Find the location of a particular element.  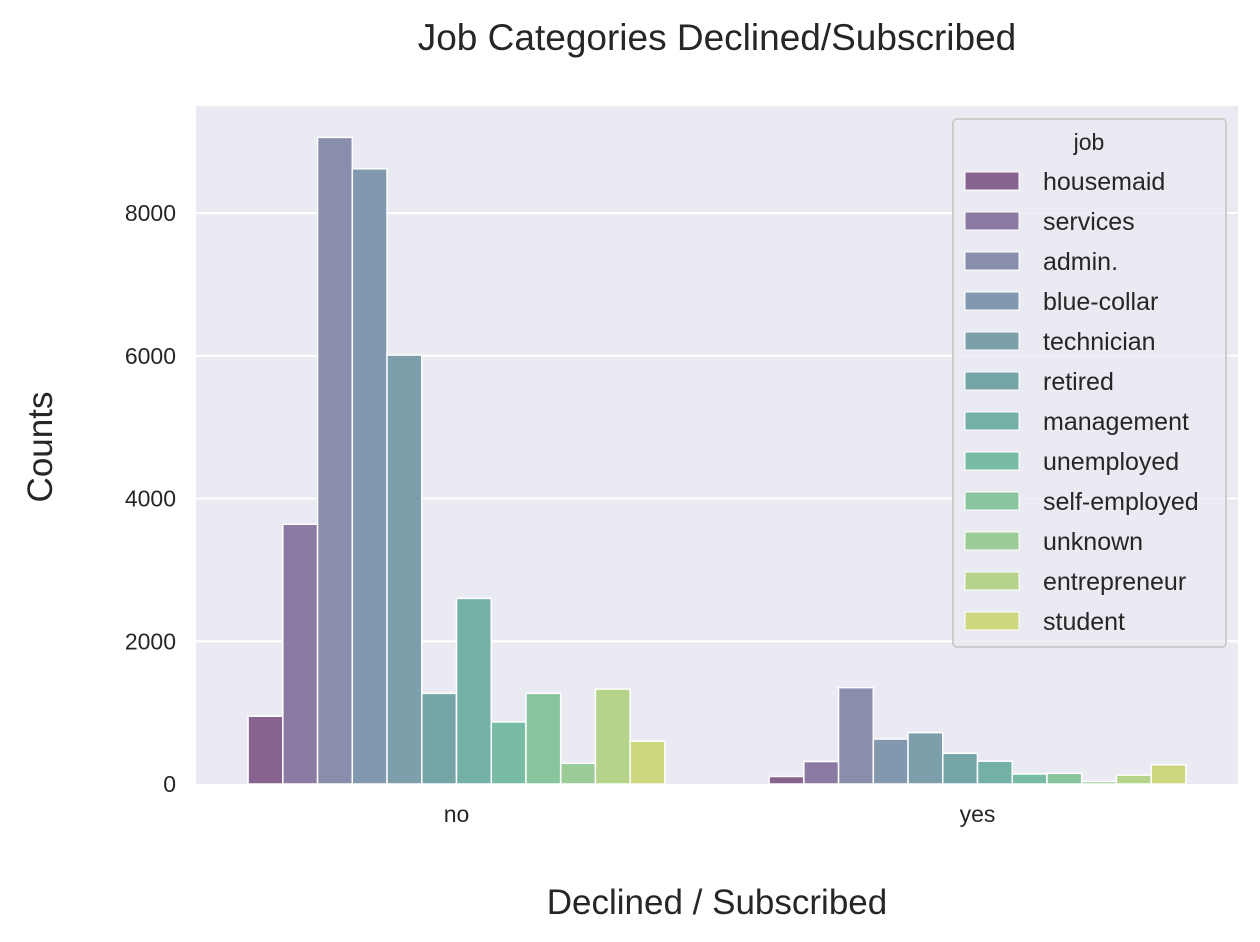

legend-label: unemployed is located at coordinates (1111, 462).